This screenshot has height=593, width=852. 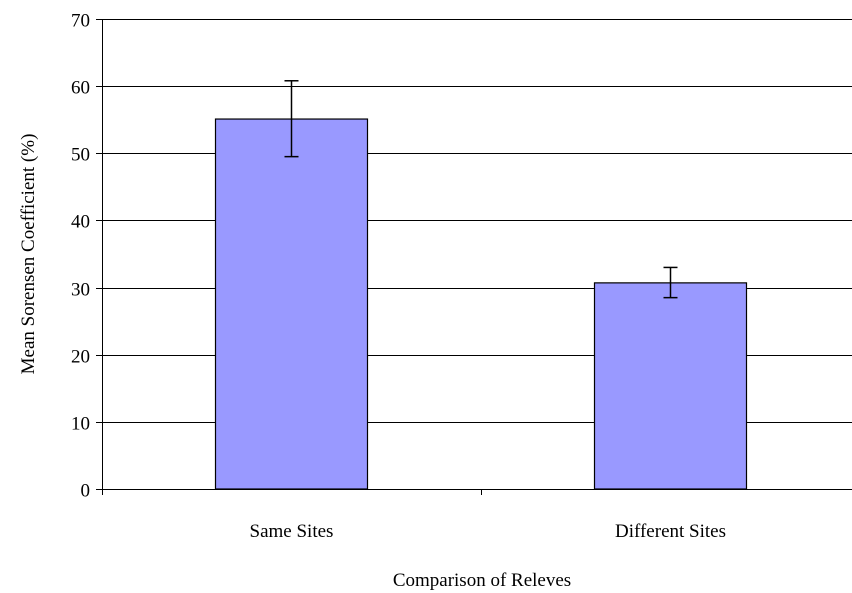 What do you see at coordinates (28, 254) in the screenshot?
I see `y-axis-title: Mean Sorensen Coefficient (%)` at bounding box center [28, 254].